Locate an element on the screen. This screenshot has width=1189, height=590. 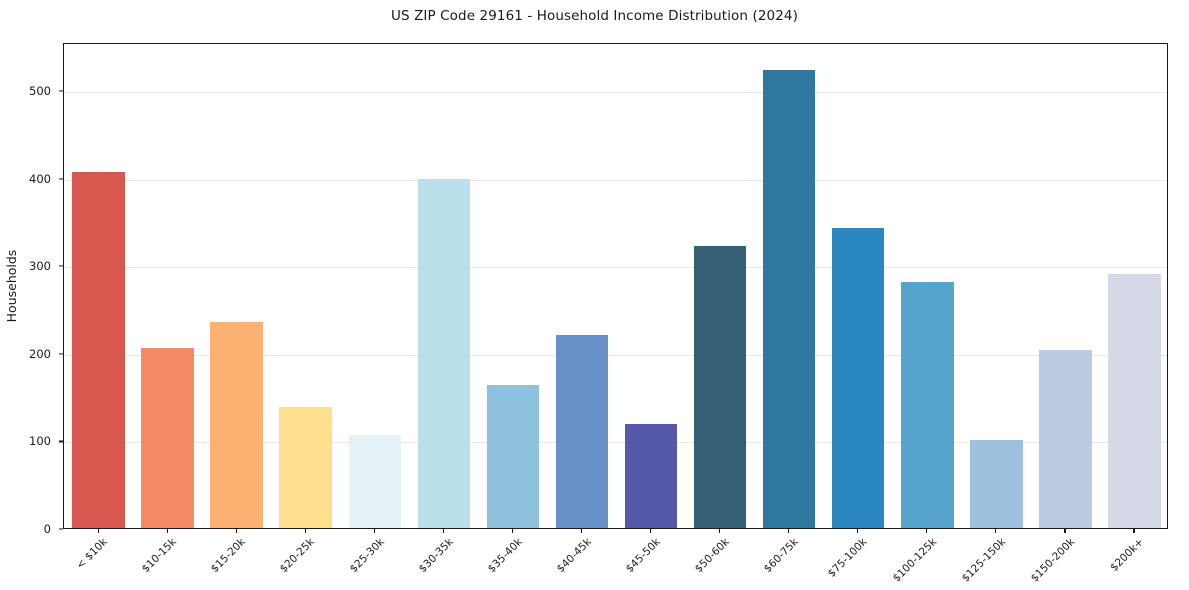
x-tick-label-text: $200k+ is located at coordinates (1127, 555).